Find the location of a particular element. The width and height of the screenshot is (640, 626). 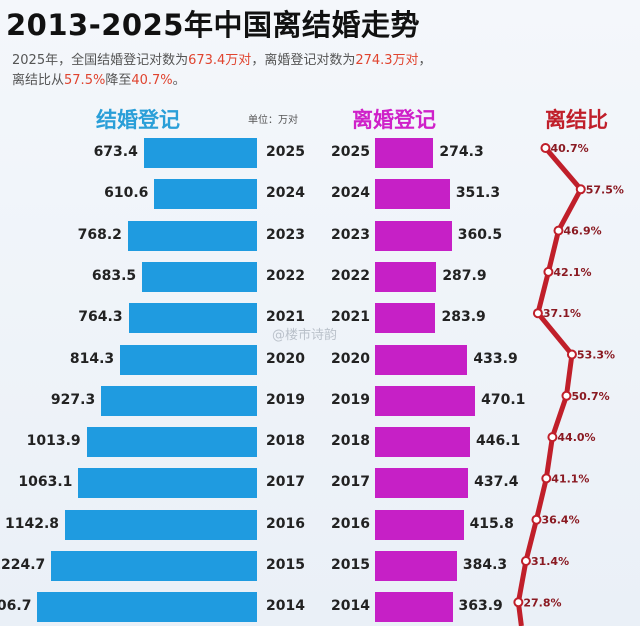

divorce-year-label: 2020 is located at coordinates (350, 358).